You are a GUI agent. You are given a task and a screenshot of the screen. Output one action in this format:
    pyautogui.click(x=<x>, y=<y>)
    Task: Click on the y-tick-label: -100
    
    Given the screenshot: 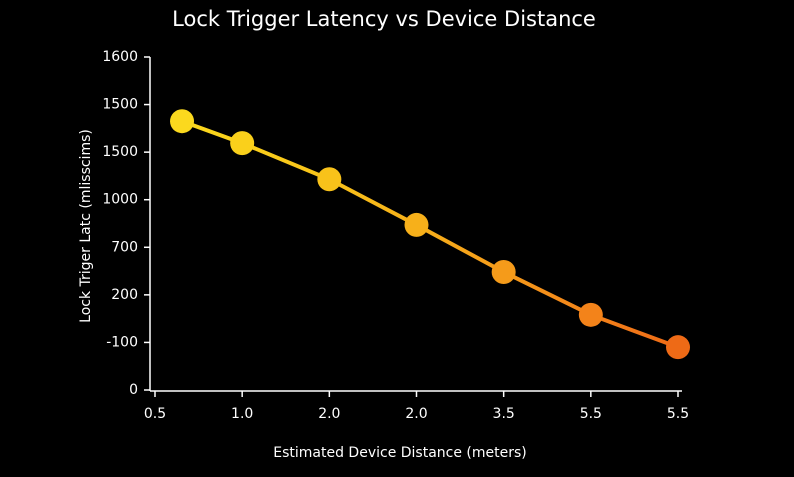 What is the action you would take?
    pyautogui.click(x=122, y=342)
    